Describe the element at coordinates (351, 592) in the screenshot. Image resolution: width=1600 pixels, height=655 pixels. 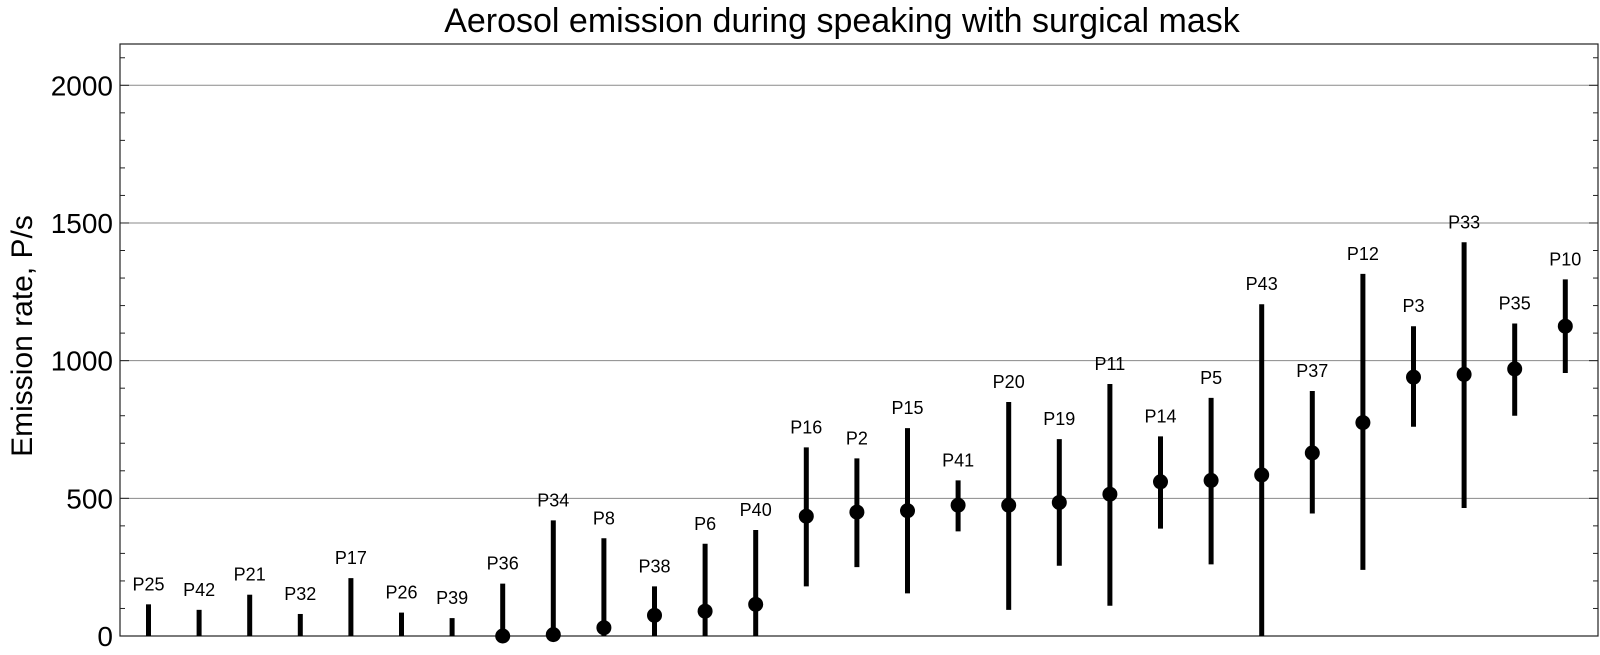
I see `data-point-p17: P17` at that location.